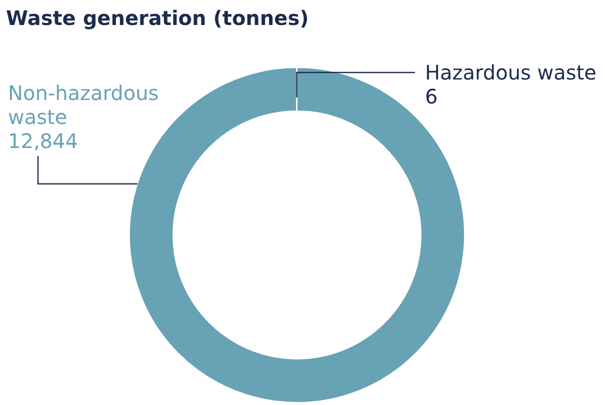 The height and width of the screenshot is (405, 605). I want to click on slice-label: Non-hazardous waste, so click(83, 104).